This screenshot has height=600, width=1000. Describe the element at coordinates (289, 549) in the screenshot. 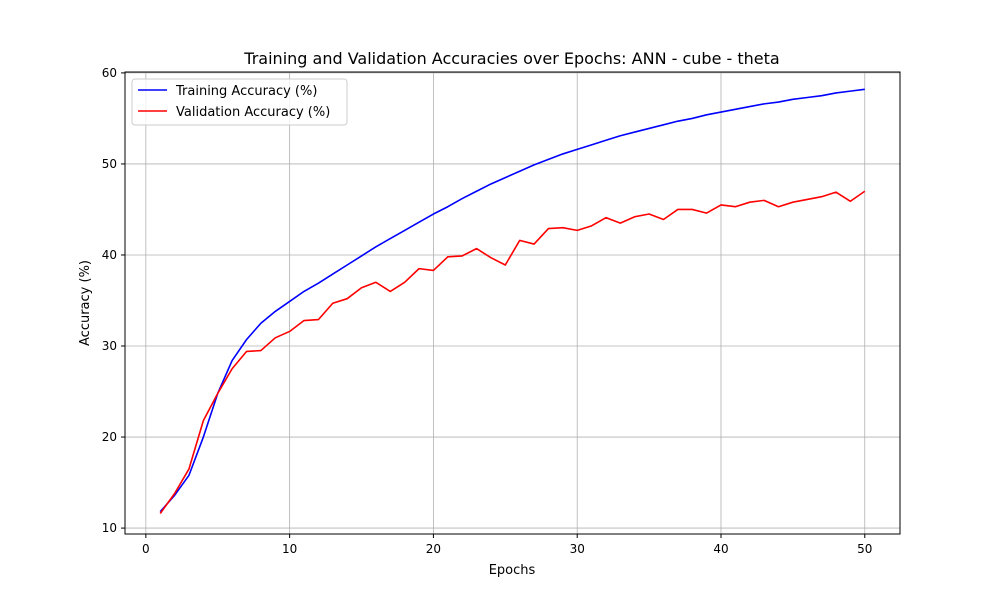

I see `x-tick-label: 10` at that location.